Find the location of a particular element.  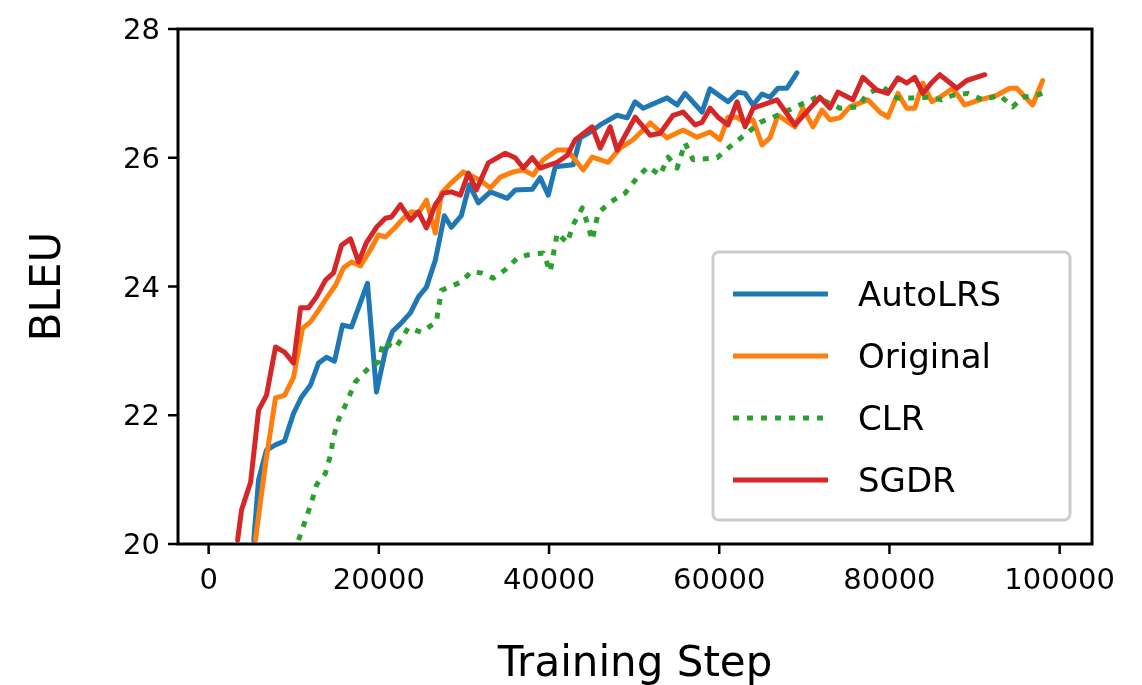

x-axis-title: Training Step is located at coordinates (634, 661).